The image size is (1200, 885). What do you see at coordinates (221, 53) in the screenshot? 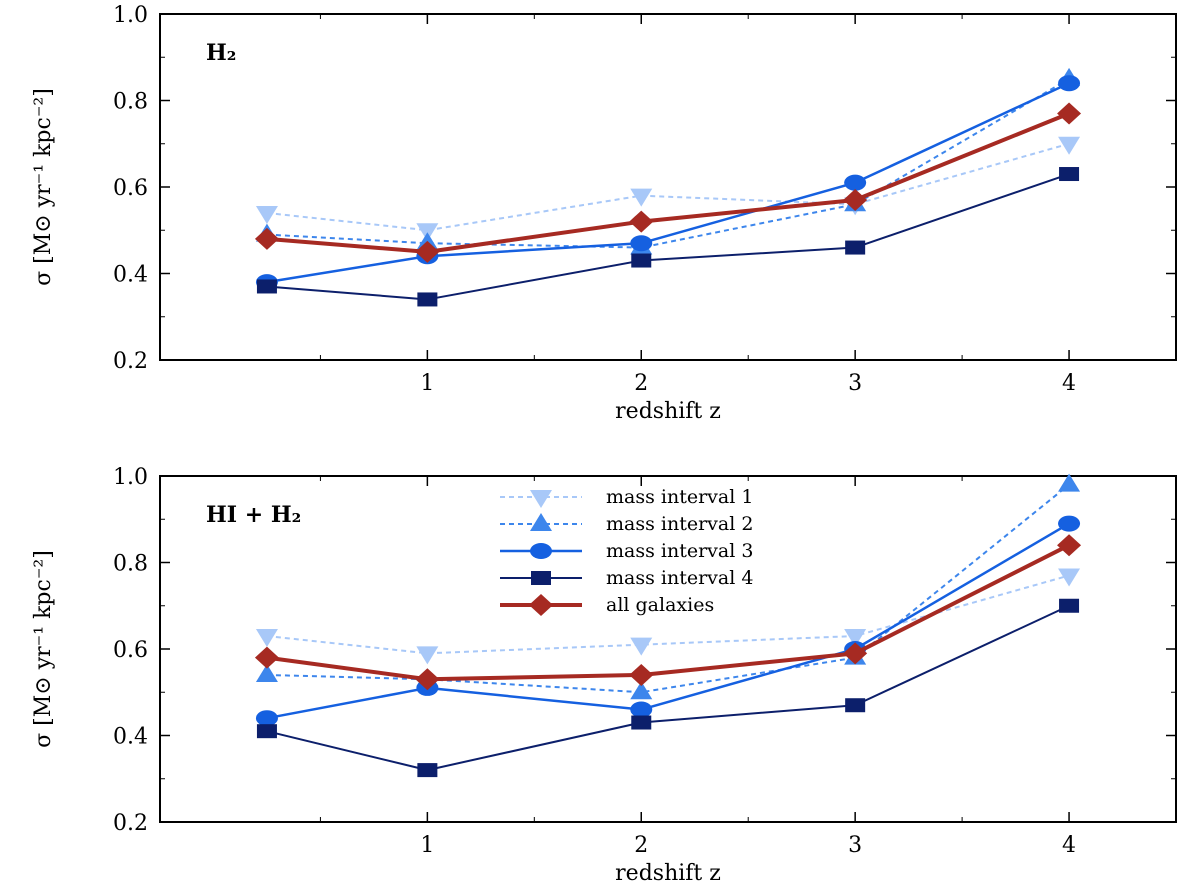
I see `panel-label: H₂` at bounding box center [221, 53].